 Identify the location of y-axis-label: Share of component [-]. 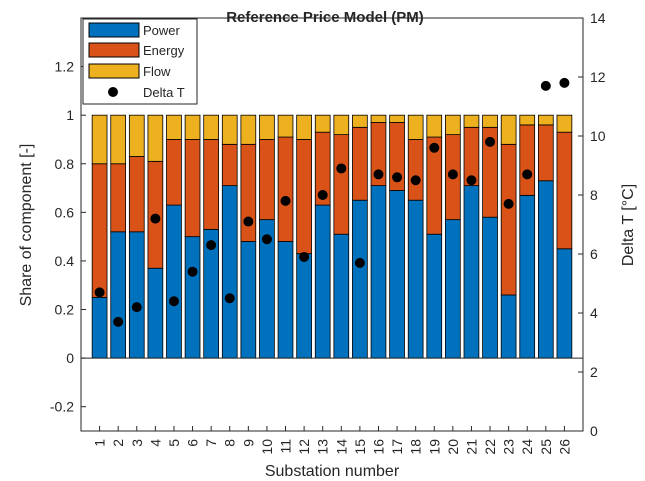
(26, 225).